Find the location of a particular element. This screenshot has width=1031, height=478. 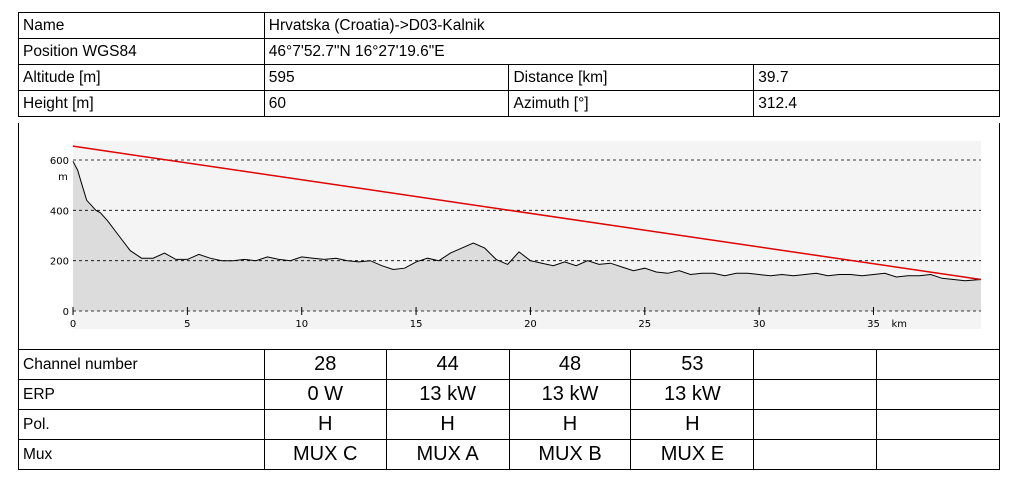

erp-value-1: 0 W is located at coordinates (325, 394).